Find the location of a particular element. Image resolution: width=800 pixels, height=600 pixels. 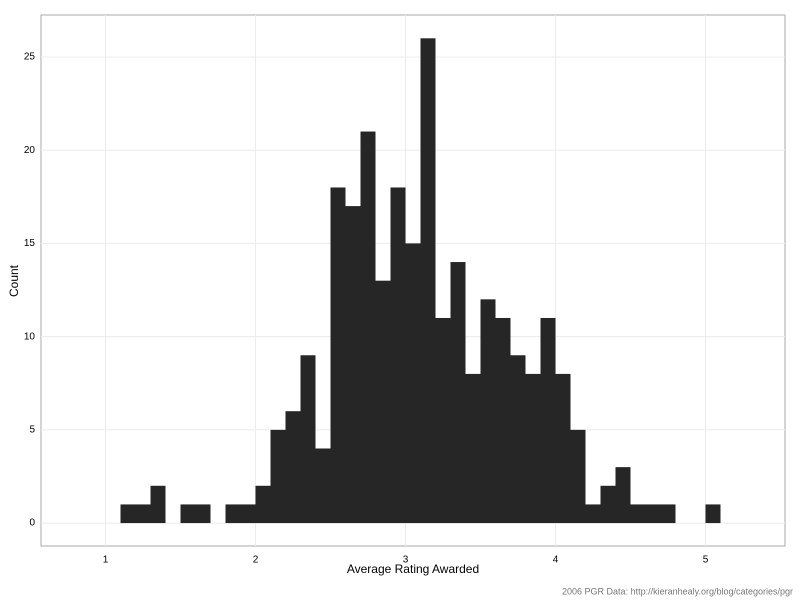

x-tick-label: 1 is located at coordinates (106, 560).